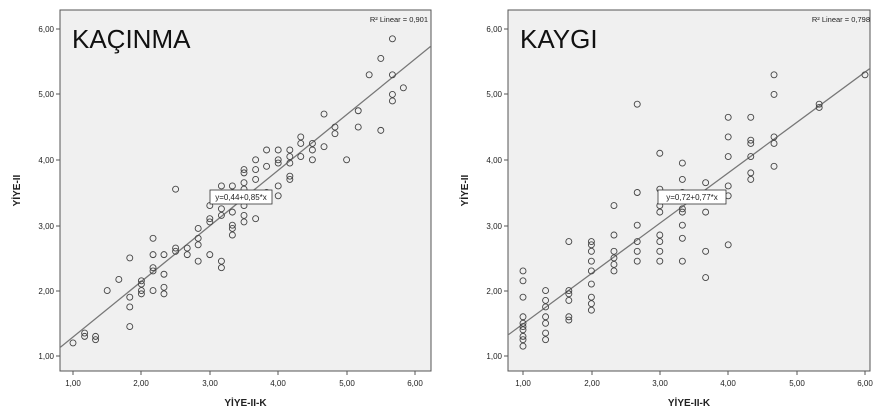  I want to click on y-axis-label: YİYE-II, so click(16, 190).